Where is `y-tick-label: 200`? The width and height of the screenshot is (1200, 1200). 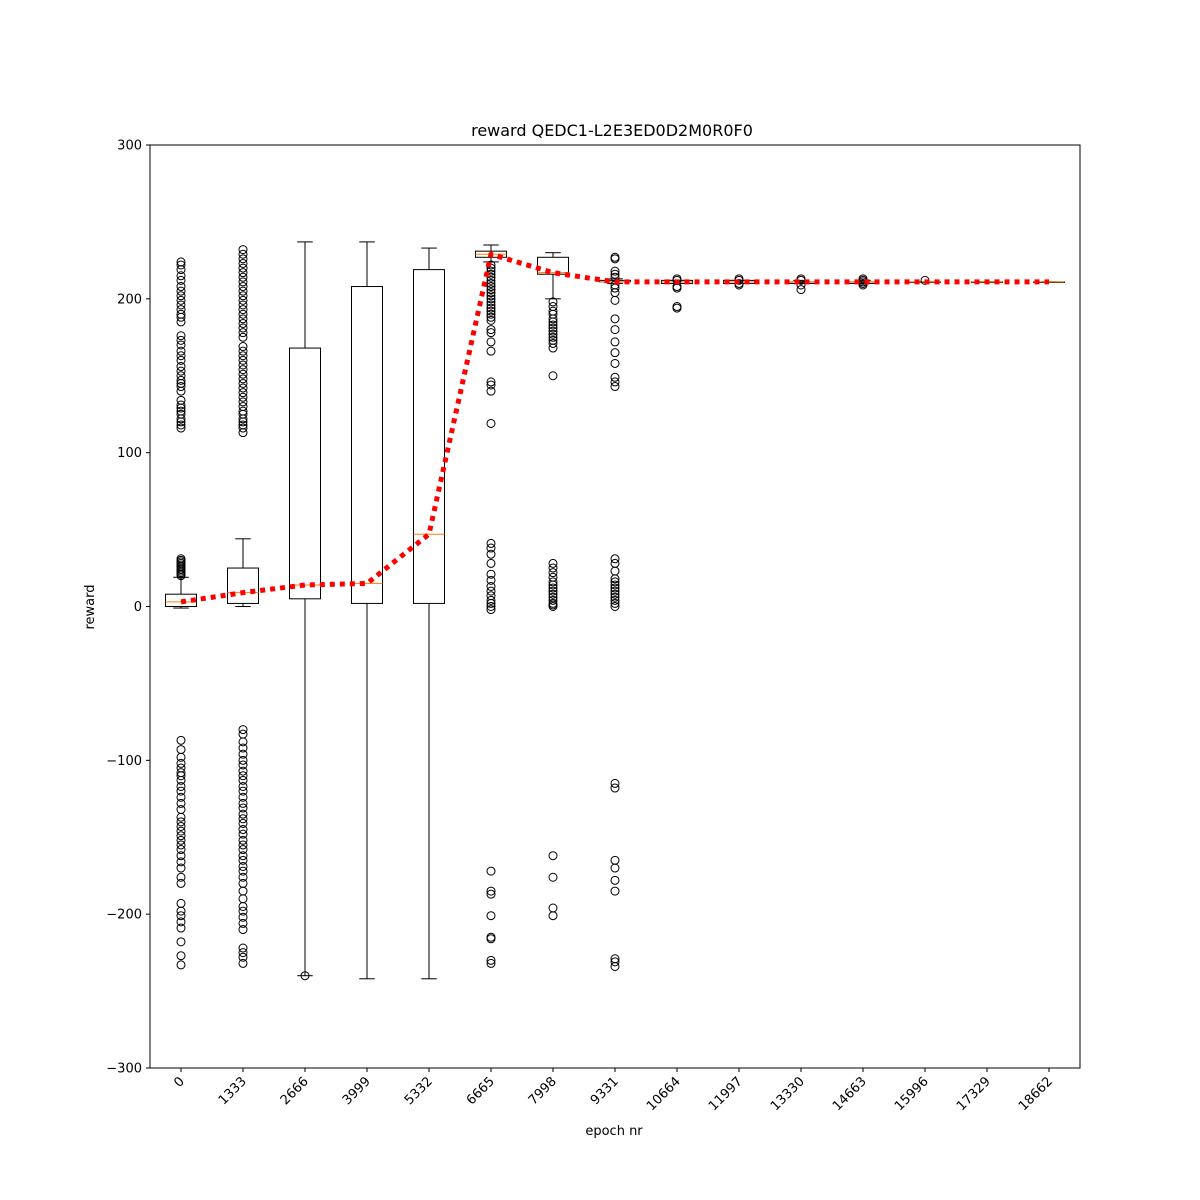
y-tick-label: 200 is located at coordinates (129, 299).